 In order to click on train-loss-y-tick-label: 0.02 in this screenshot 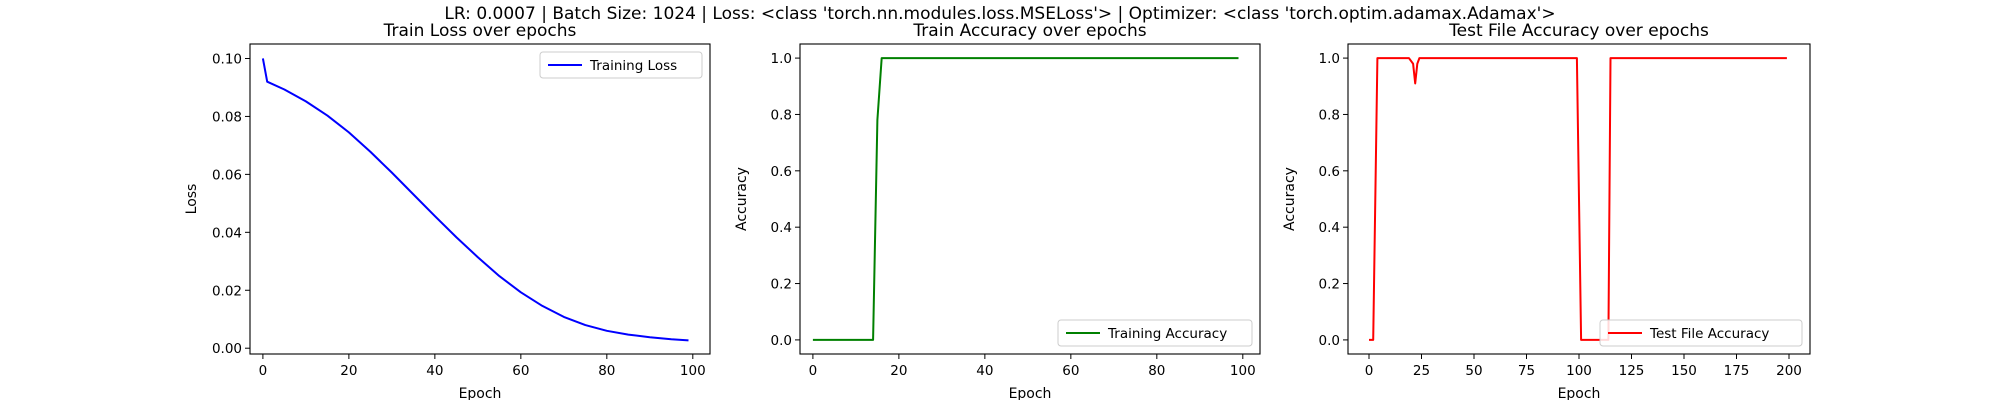, I will do `click(227, 291)`.